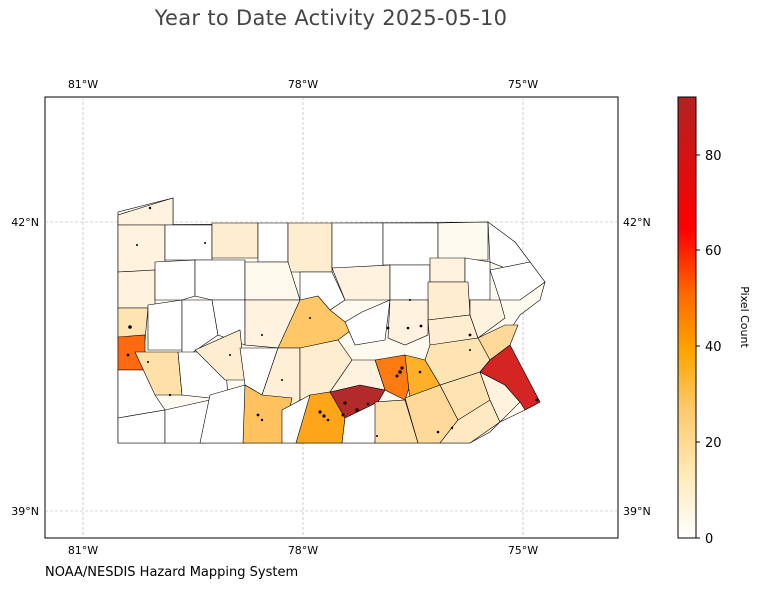 The height and width of the screenshot is (590, 760). What do you see at coordinates (25, 222) in the screenshot?
I see `lat-label-left-42n: 42°N` at bounding box center [25, 222].